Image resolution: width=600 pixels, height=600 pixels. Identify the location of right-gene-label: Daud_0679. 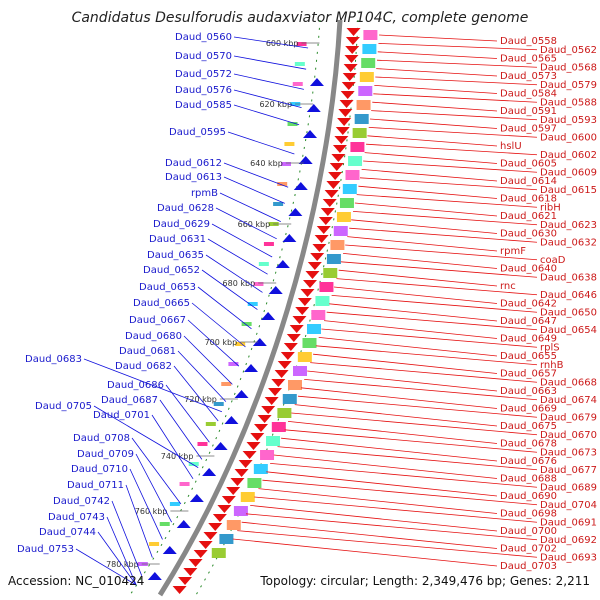
(568, 417).